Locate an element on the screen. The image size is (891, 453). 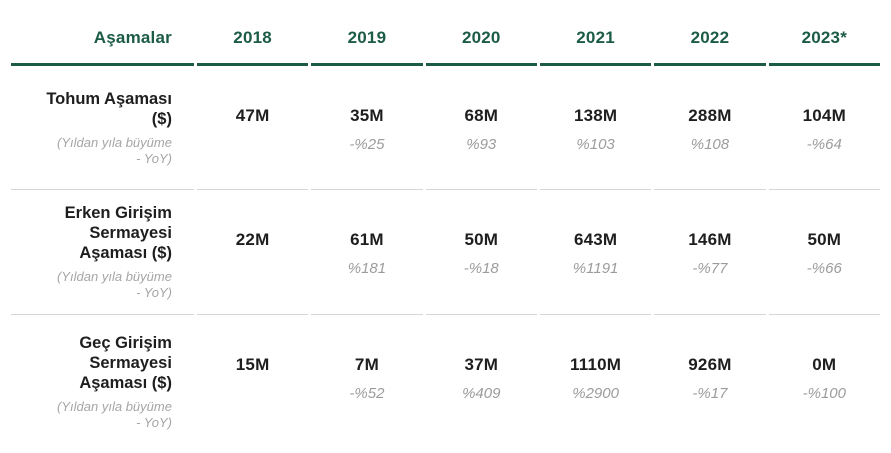
yoy-value: -%52 is located at coordinates (367, 393).